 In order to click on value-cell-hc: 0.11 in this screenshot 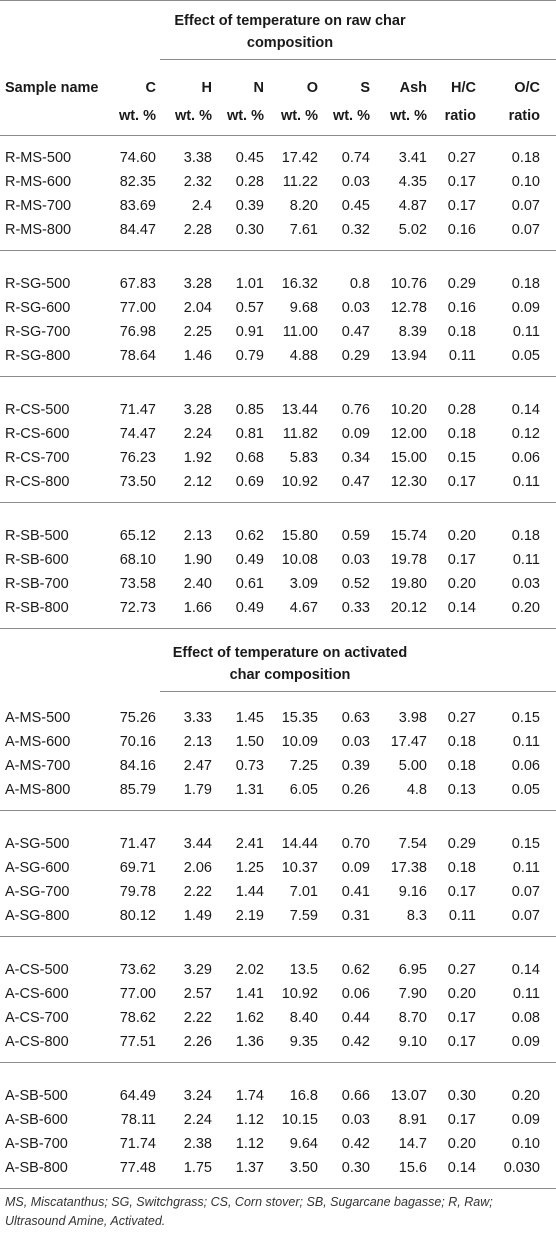, I will do `click(462, 916)`.